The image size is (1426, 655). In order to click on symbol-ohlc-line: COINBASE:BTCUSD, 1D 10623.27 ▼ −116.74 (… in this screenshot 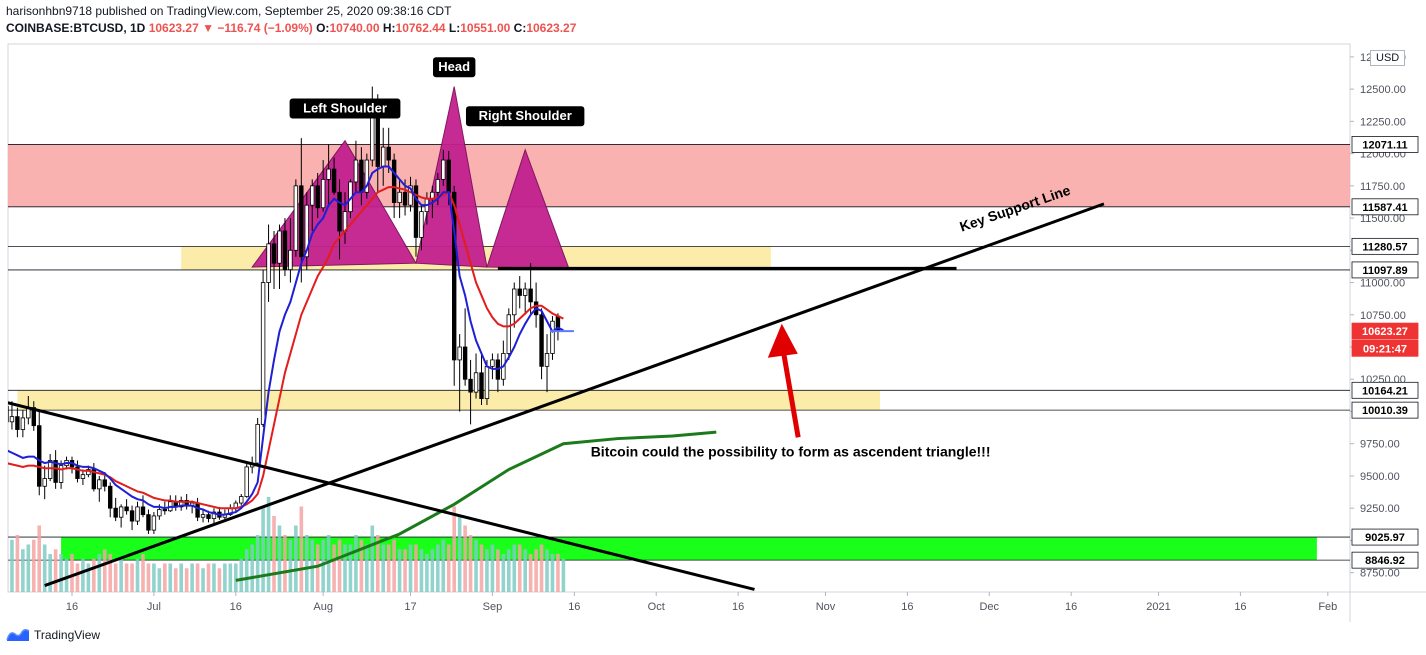, I will do `click(291, 28)`.